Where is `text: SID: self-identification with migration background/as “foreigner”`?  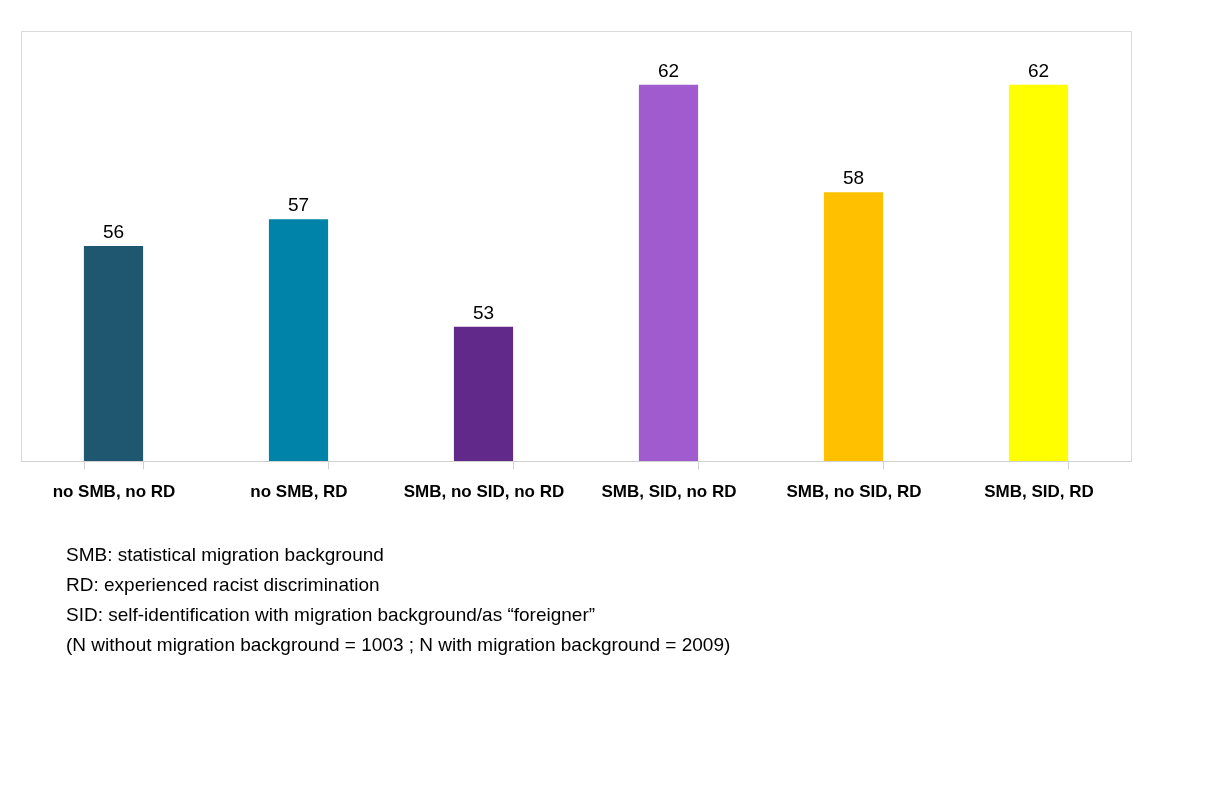
text: SID: self-identification with migration background/as “foreigner” is located at coordinates (331, 614).